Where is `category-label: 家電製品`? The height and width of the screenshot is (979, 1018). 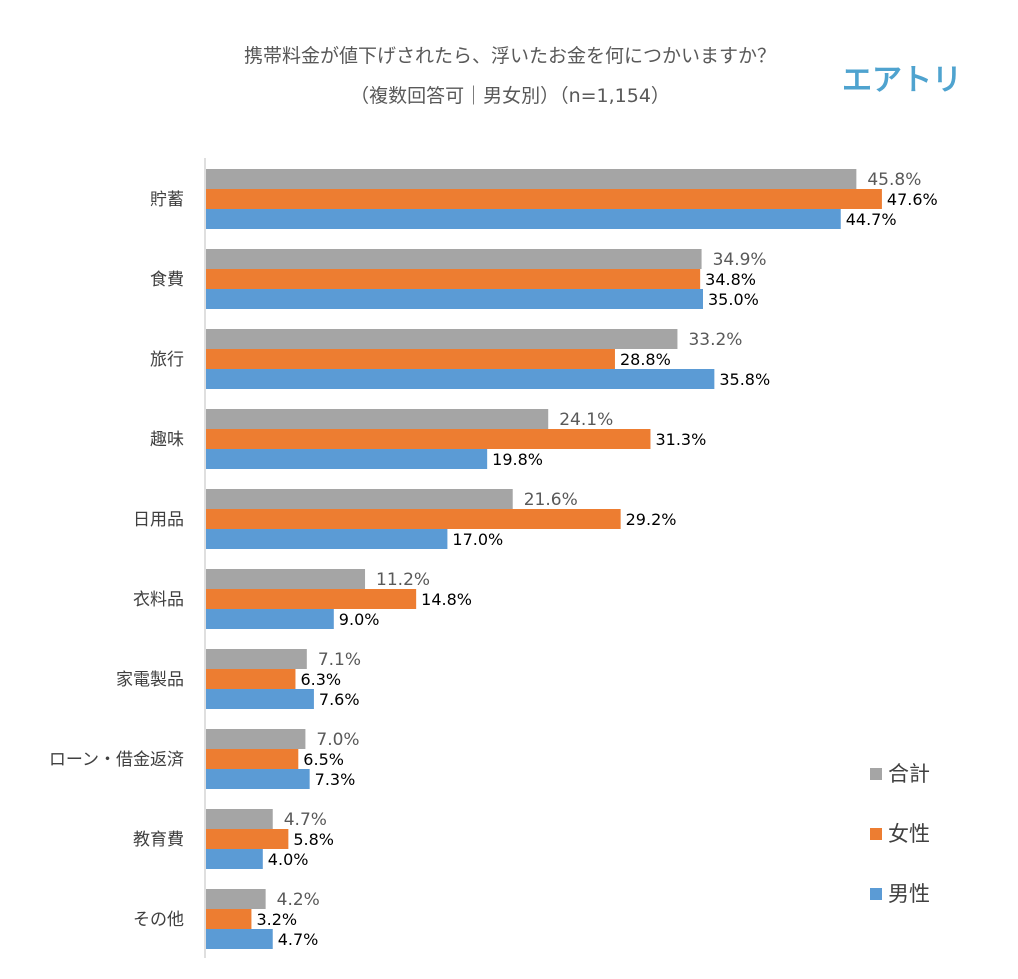
category-label: 家電製品 is located at coordinates (150, 680).